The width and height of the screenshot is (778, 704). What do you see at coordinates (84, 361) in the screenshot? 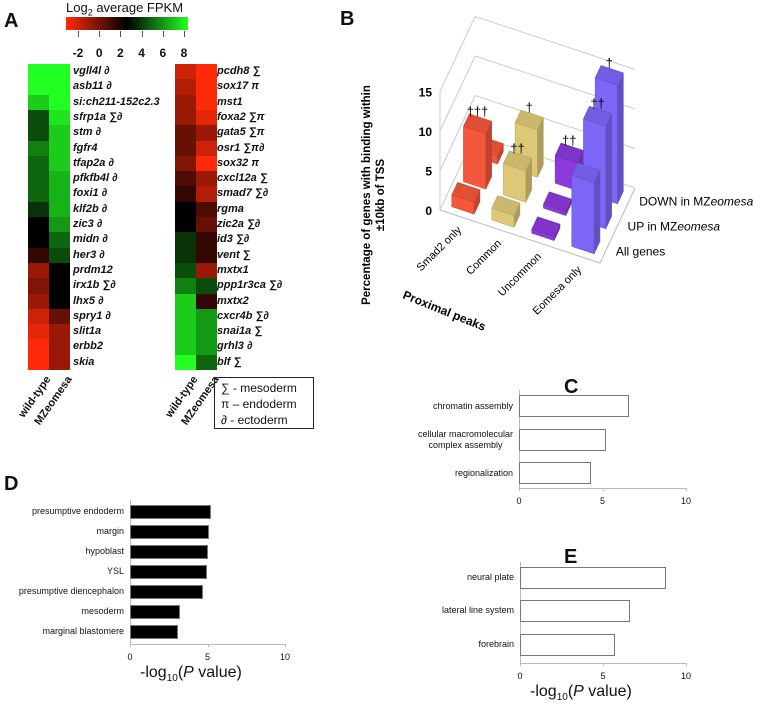
I see `gene-label: skia` at bounding box center [84, 361].